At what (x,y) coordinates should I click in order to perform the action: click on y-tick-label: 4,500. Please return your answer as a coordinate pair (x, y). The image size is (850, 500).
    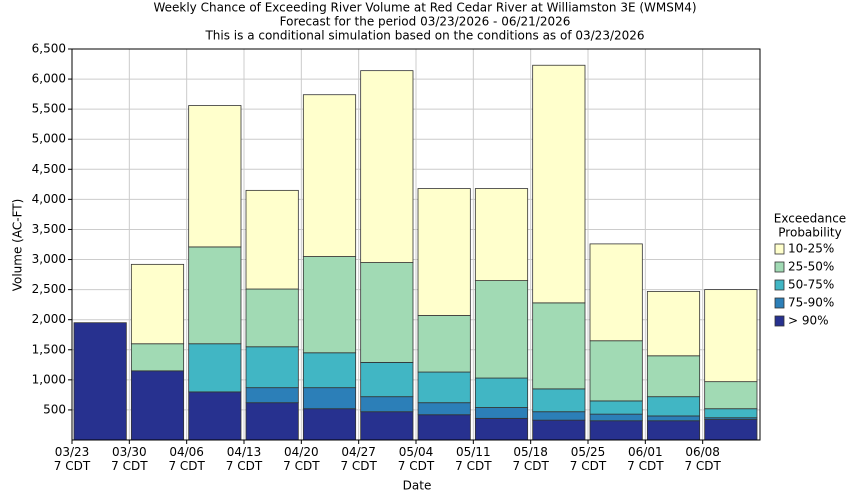
    Looking at the image, I should click on (49, 169).